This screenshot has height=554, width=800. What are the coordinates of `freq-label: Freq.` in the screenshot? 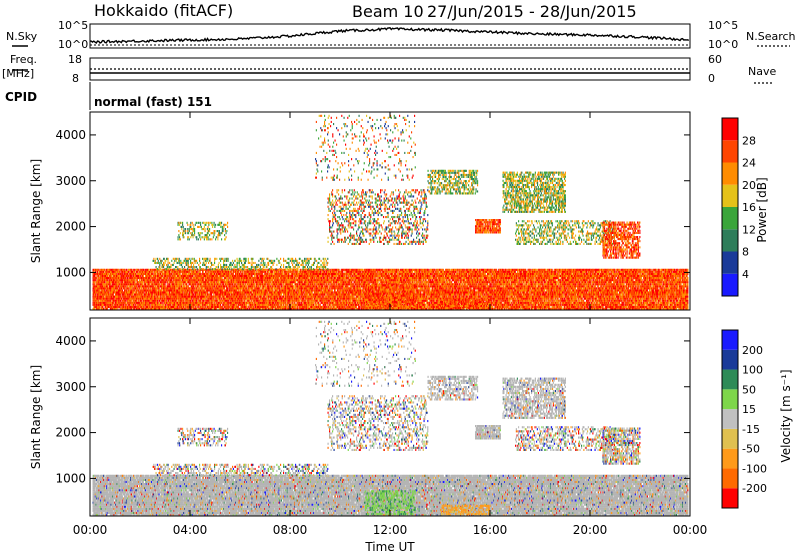 It's located at (23, 59).